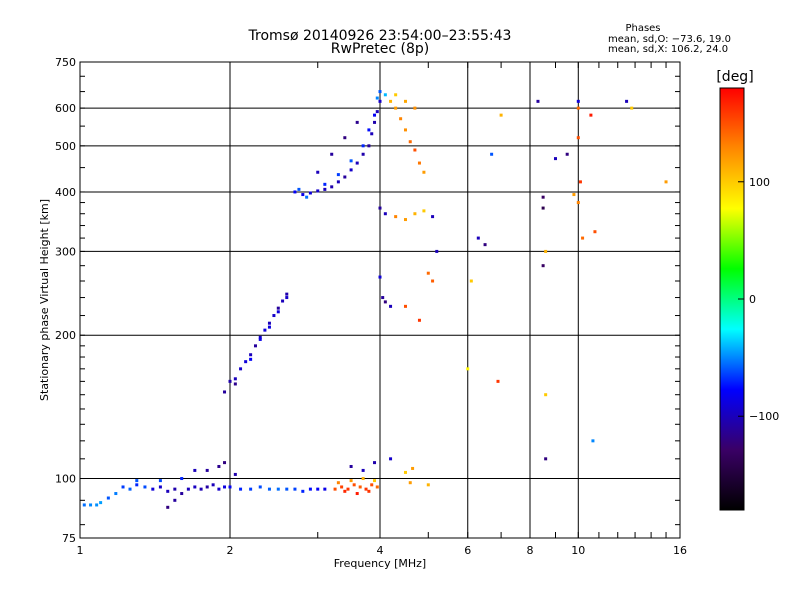 This screenshot has width=800, height=600. I want to click on y-tick-label: 100, so click(65, 479).